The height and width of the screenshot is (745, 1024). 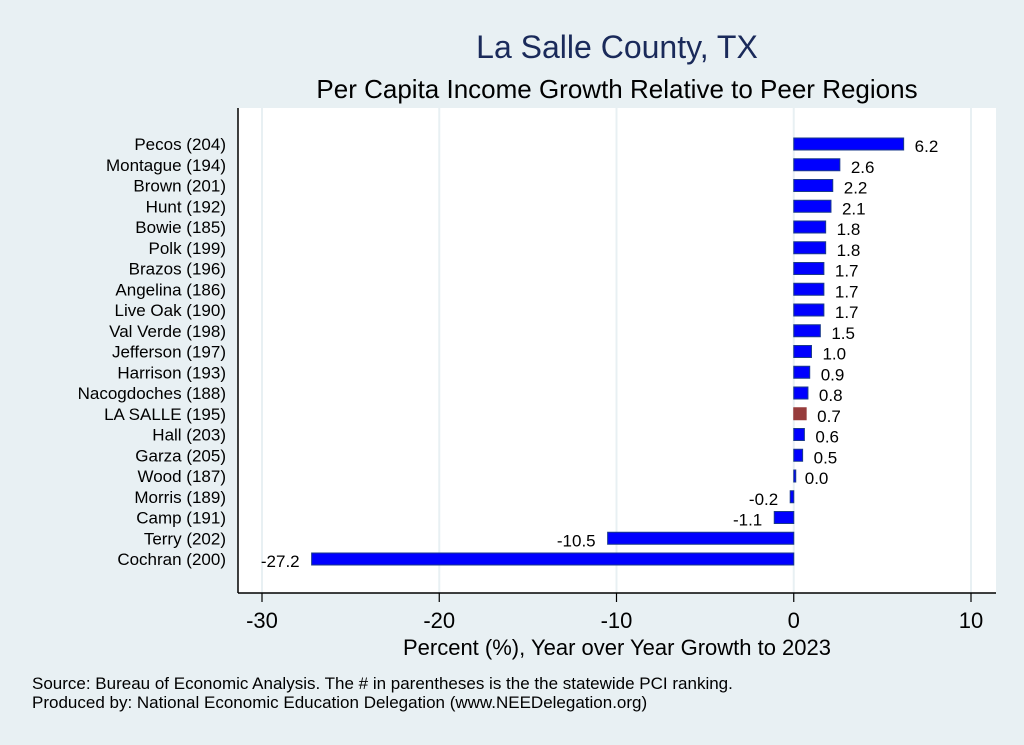 What do you see at coordinates (180, 227) in the screenshot?
I see `category-label: Bowie (185)` at bounding box center [180, 227].